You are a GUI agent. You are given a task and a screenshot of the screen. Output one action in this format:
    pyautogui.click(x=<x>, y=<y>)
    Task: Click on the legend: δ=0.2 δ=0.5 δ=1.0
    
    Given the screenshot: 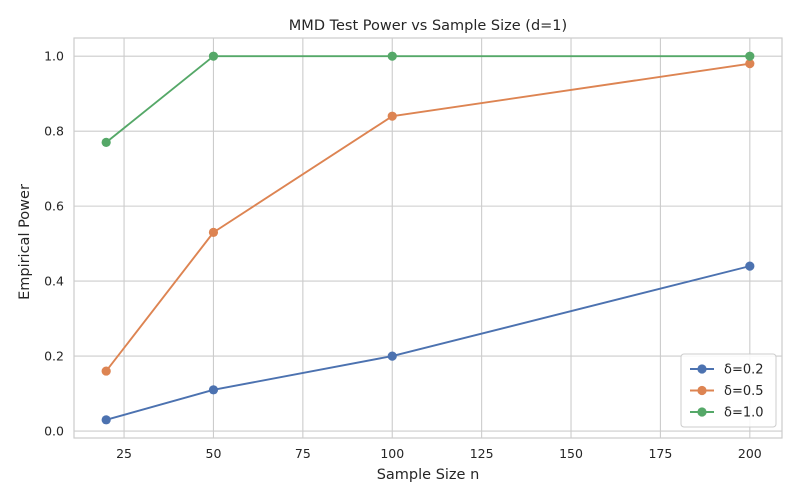 What is the action you would take?
    pyautogui.click(x=728, y=390)
    